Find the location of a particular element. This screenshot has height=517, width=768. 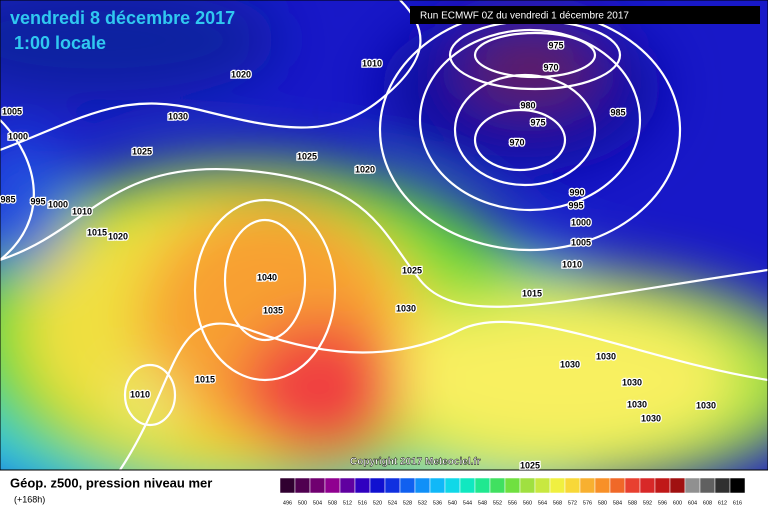

colorbar-label: 532 is located at coordinates (422, 503).